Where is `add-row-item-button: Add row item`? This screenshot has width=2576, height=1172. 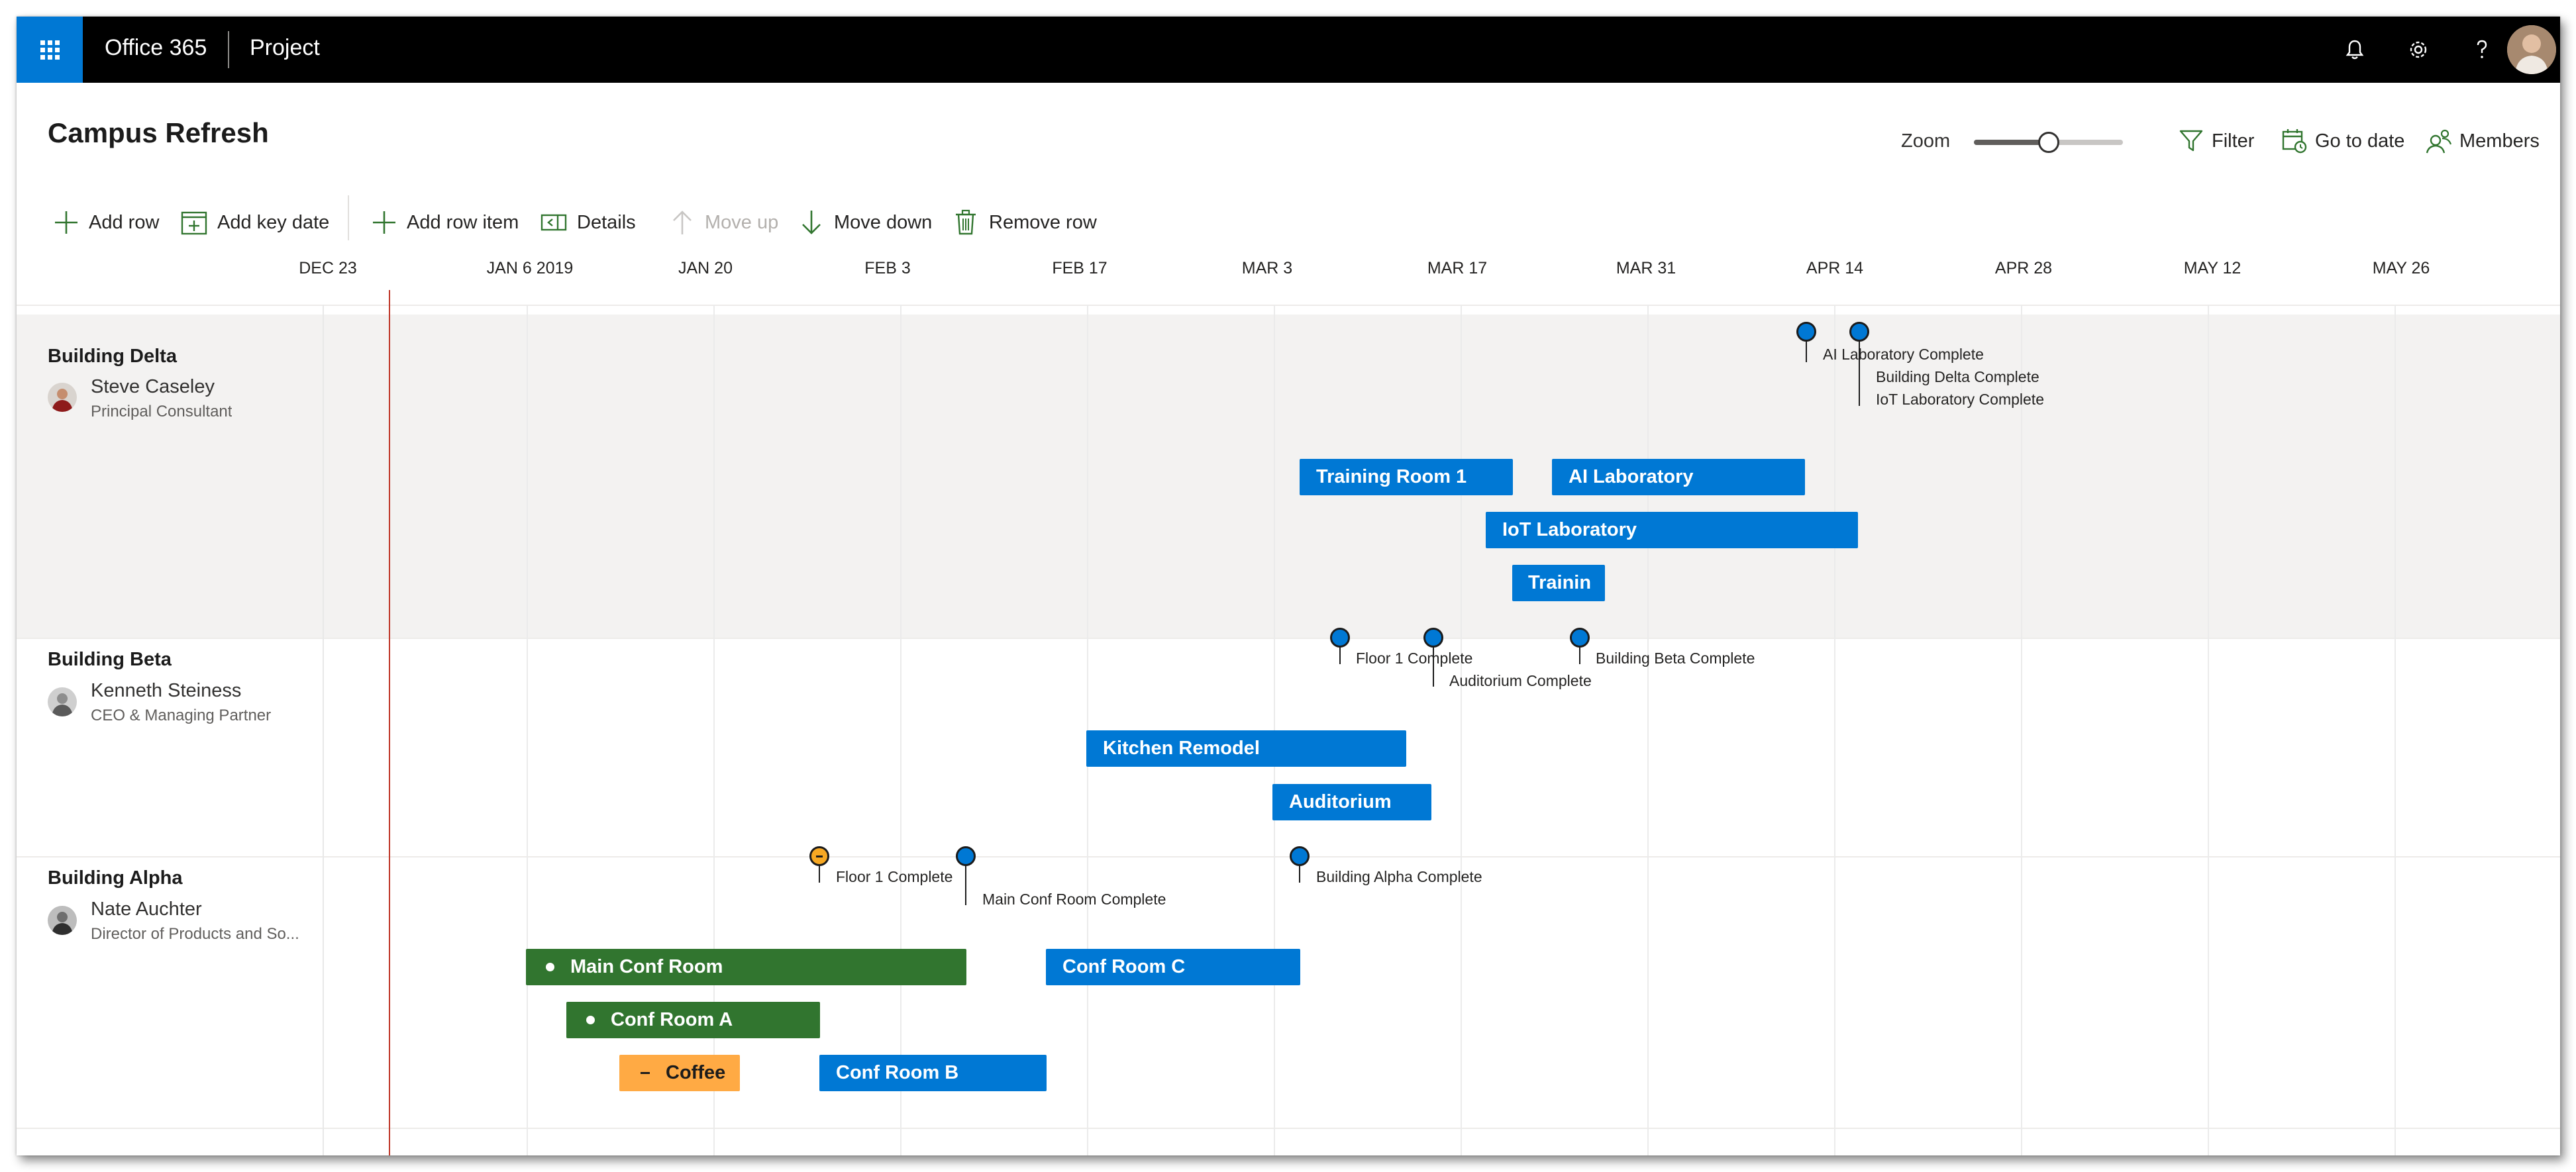
add-row-item-button: Add row item is located at coordinates (445, 222).